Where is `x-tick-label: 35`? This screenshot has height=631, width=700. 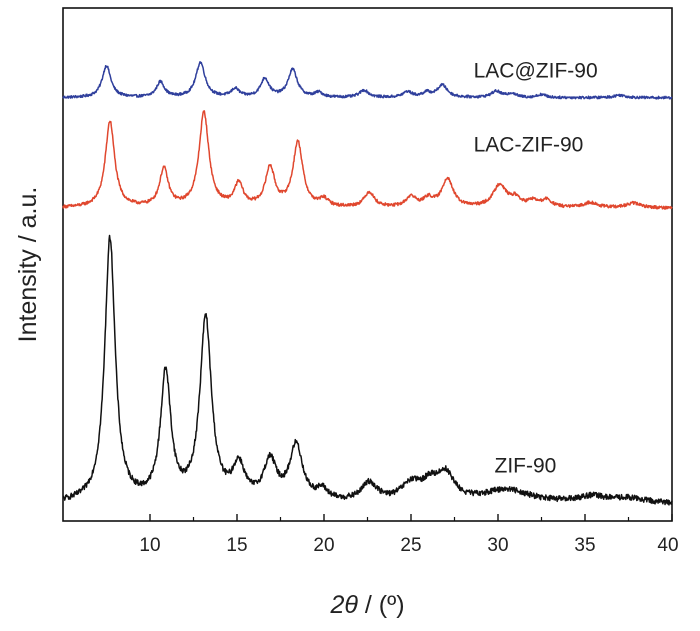 x-tick-label: 35 is located at coordinates (584, 545).